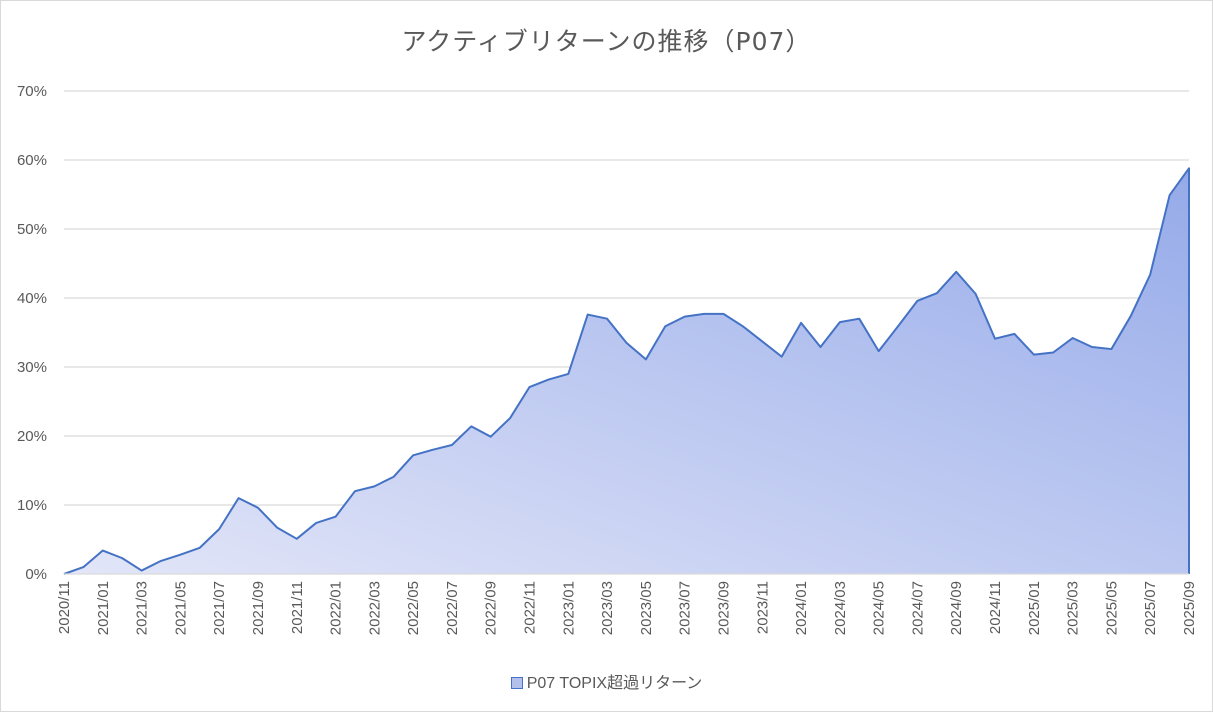 This screenshot has width=1213, height=712. I want to click on x-tick-label: 2021/07, so click(219, 608).